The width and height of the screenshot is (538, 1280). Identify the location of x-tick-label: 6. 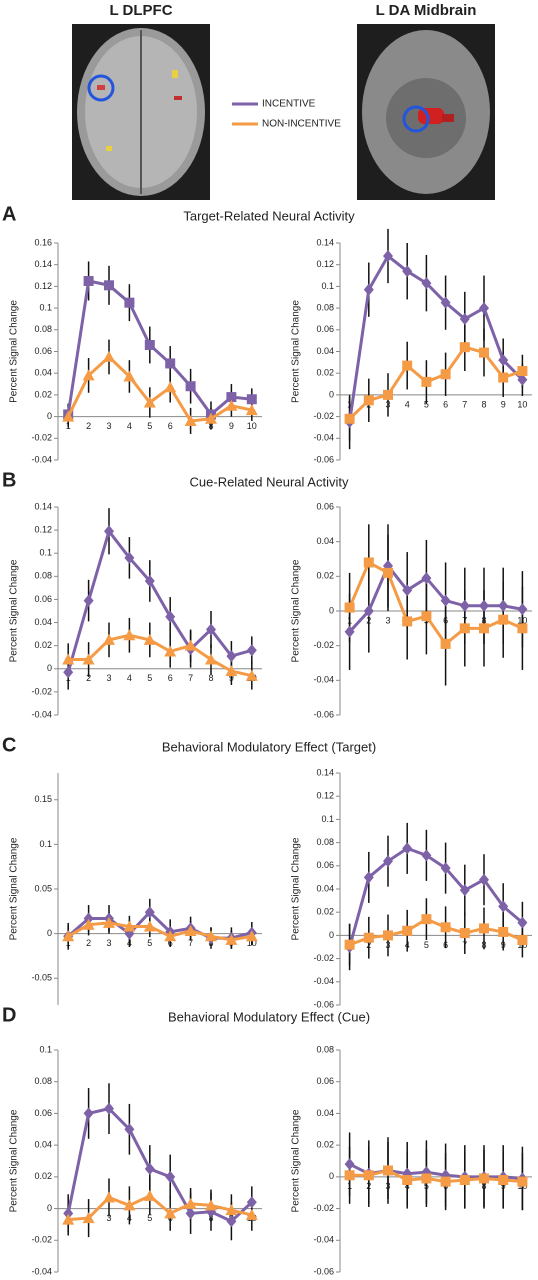
(170, 426).